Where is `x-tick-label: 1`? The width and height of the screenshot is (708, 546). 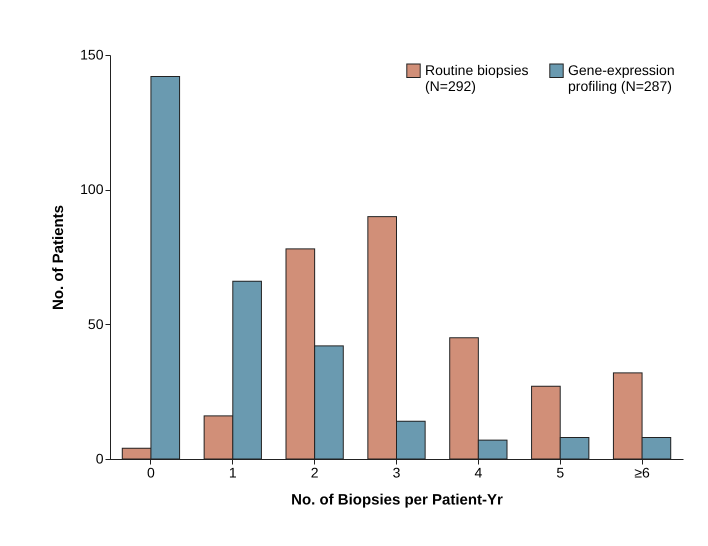
x-tick-label: 1 is located at coordinates (232, 472).